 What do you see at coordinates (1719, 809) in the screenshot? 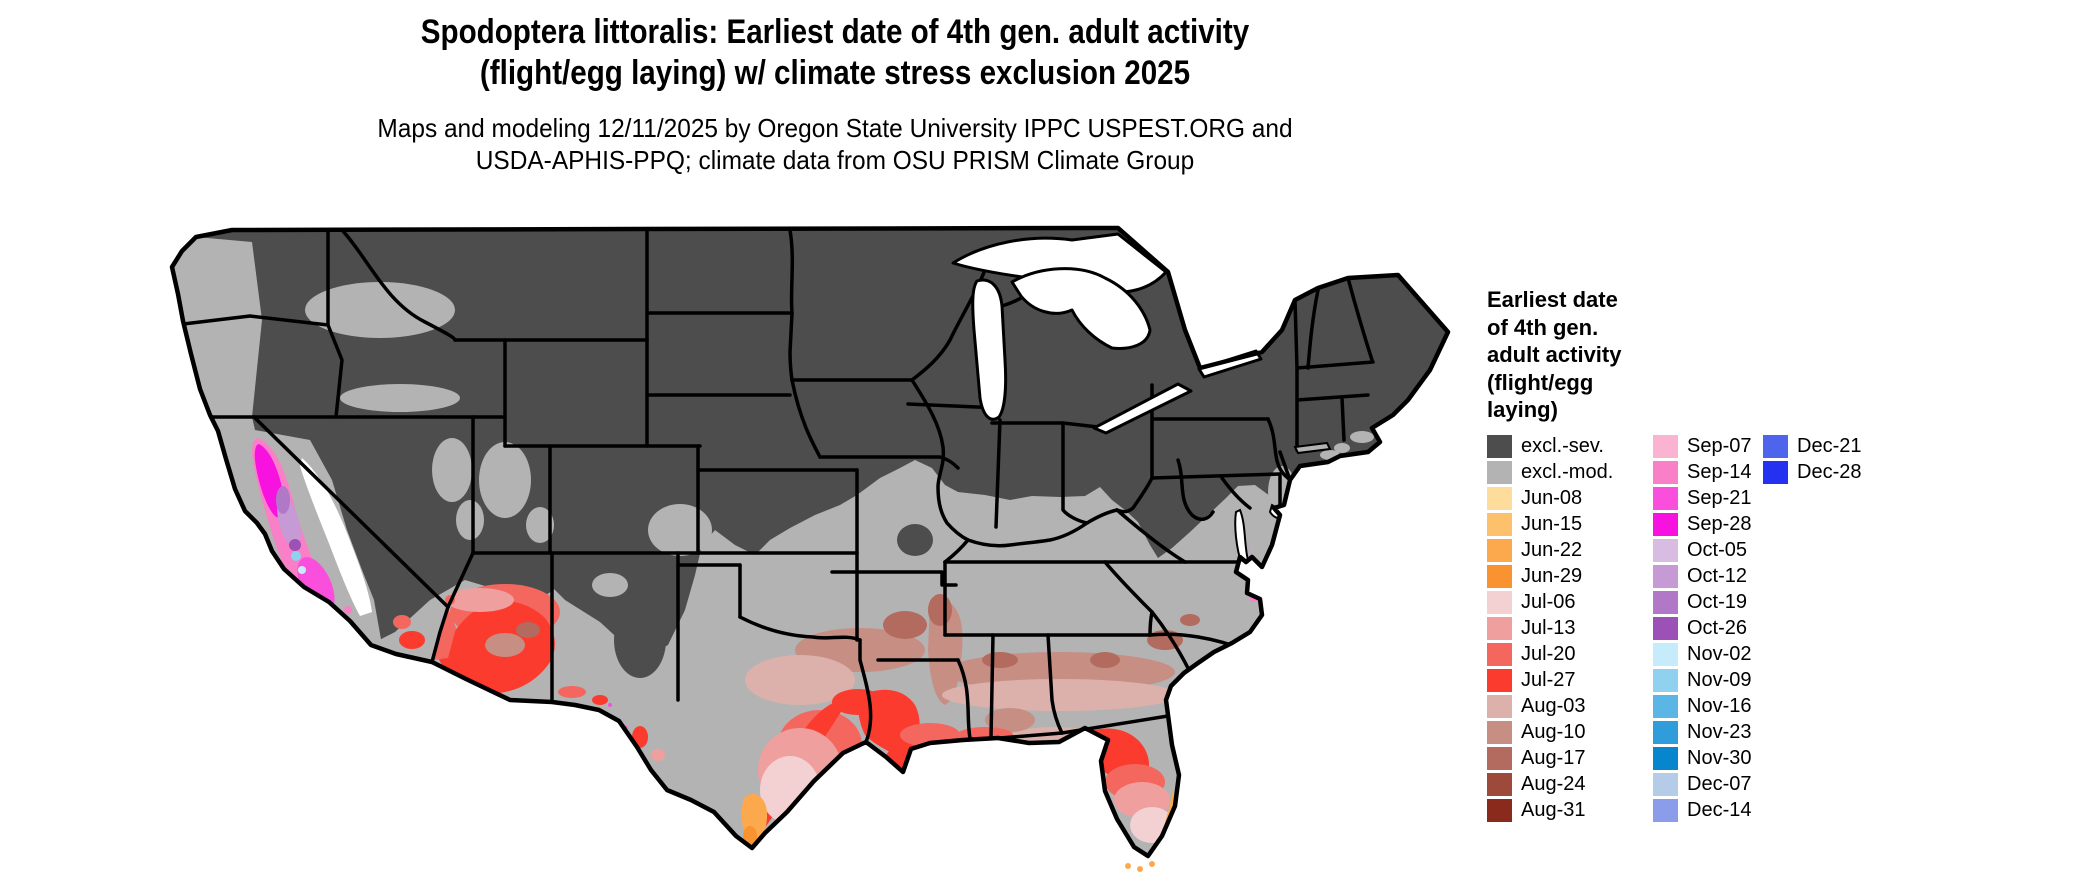
I see `legend-label: Dec-14` at bounding box center [1719, 809].